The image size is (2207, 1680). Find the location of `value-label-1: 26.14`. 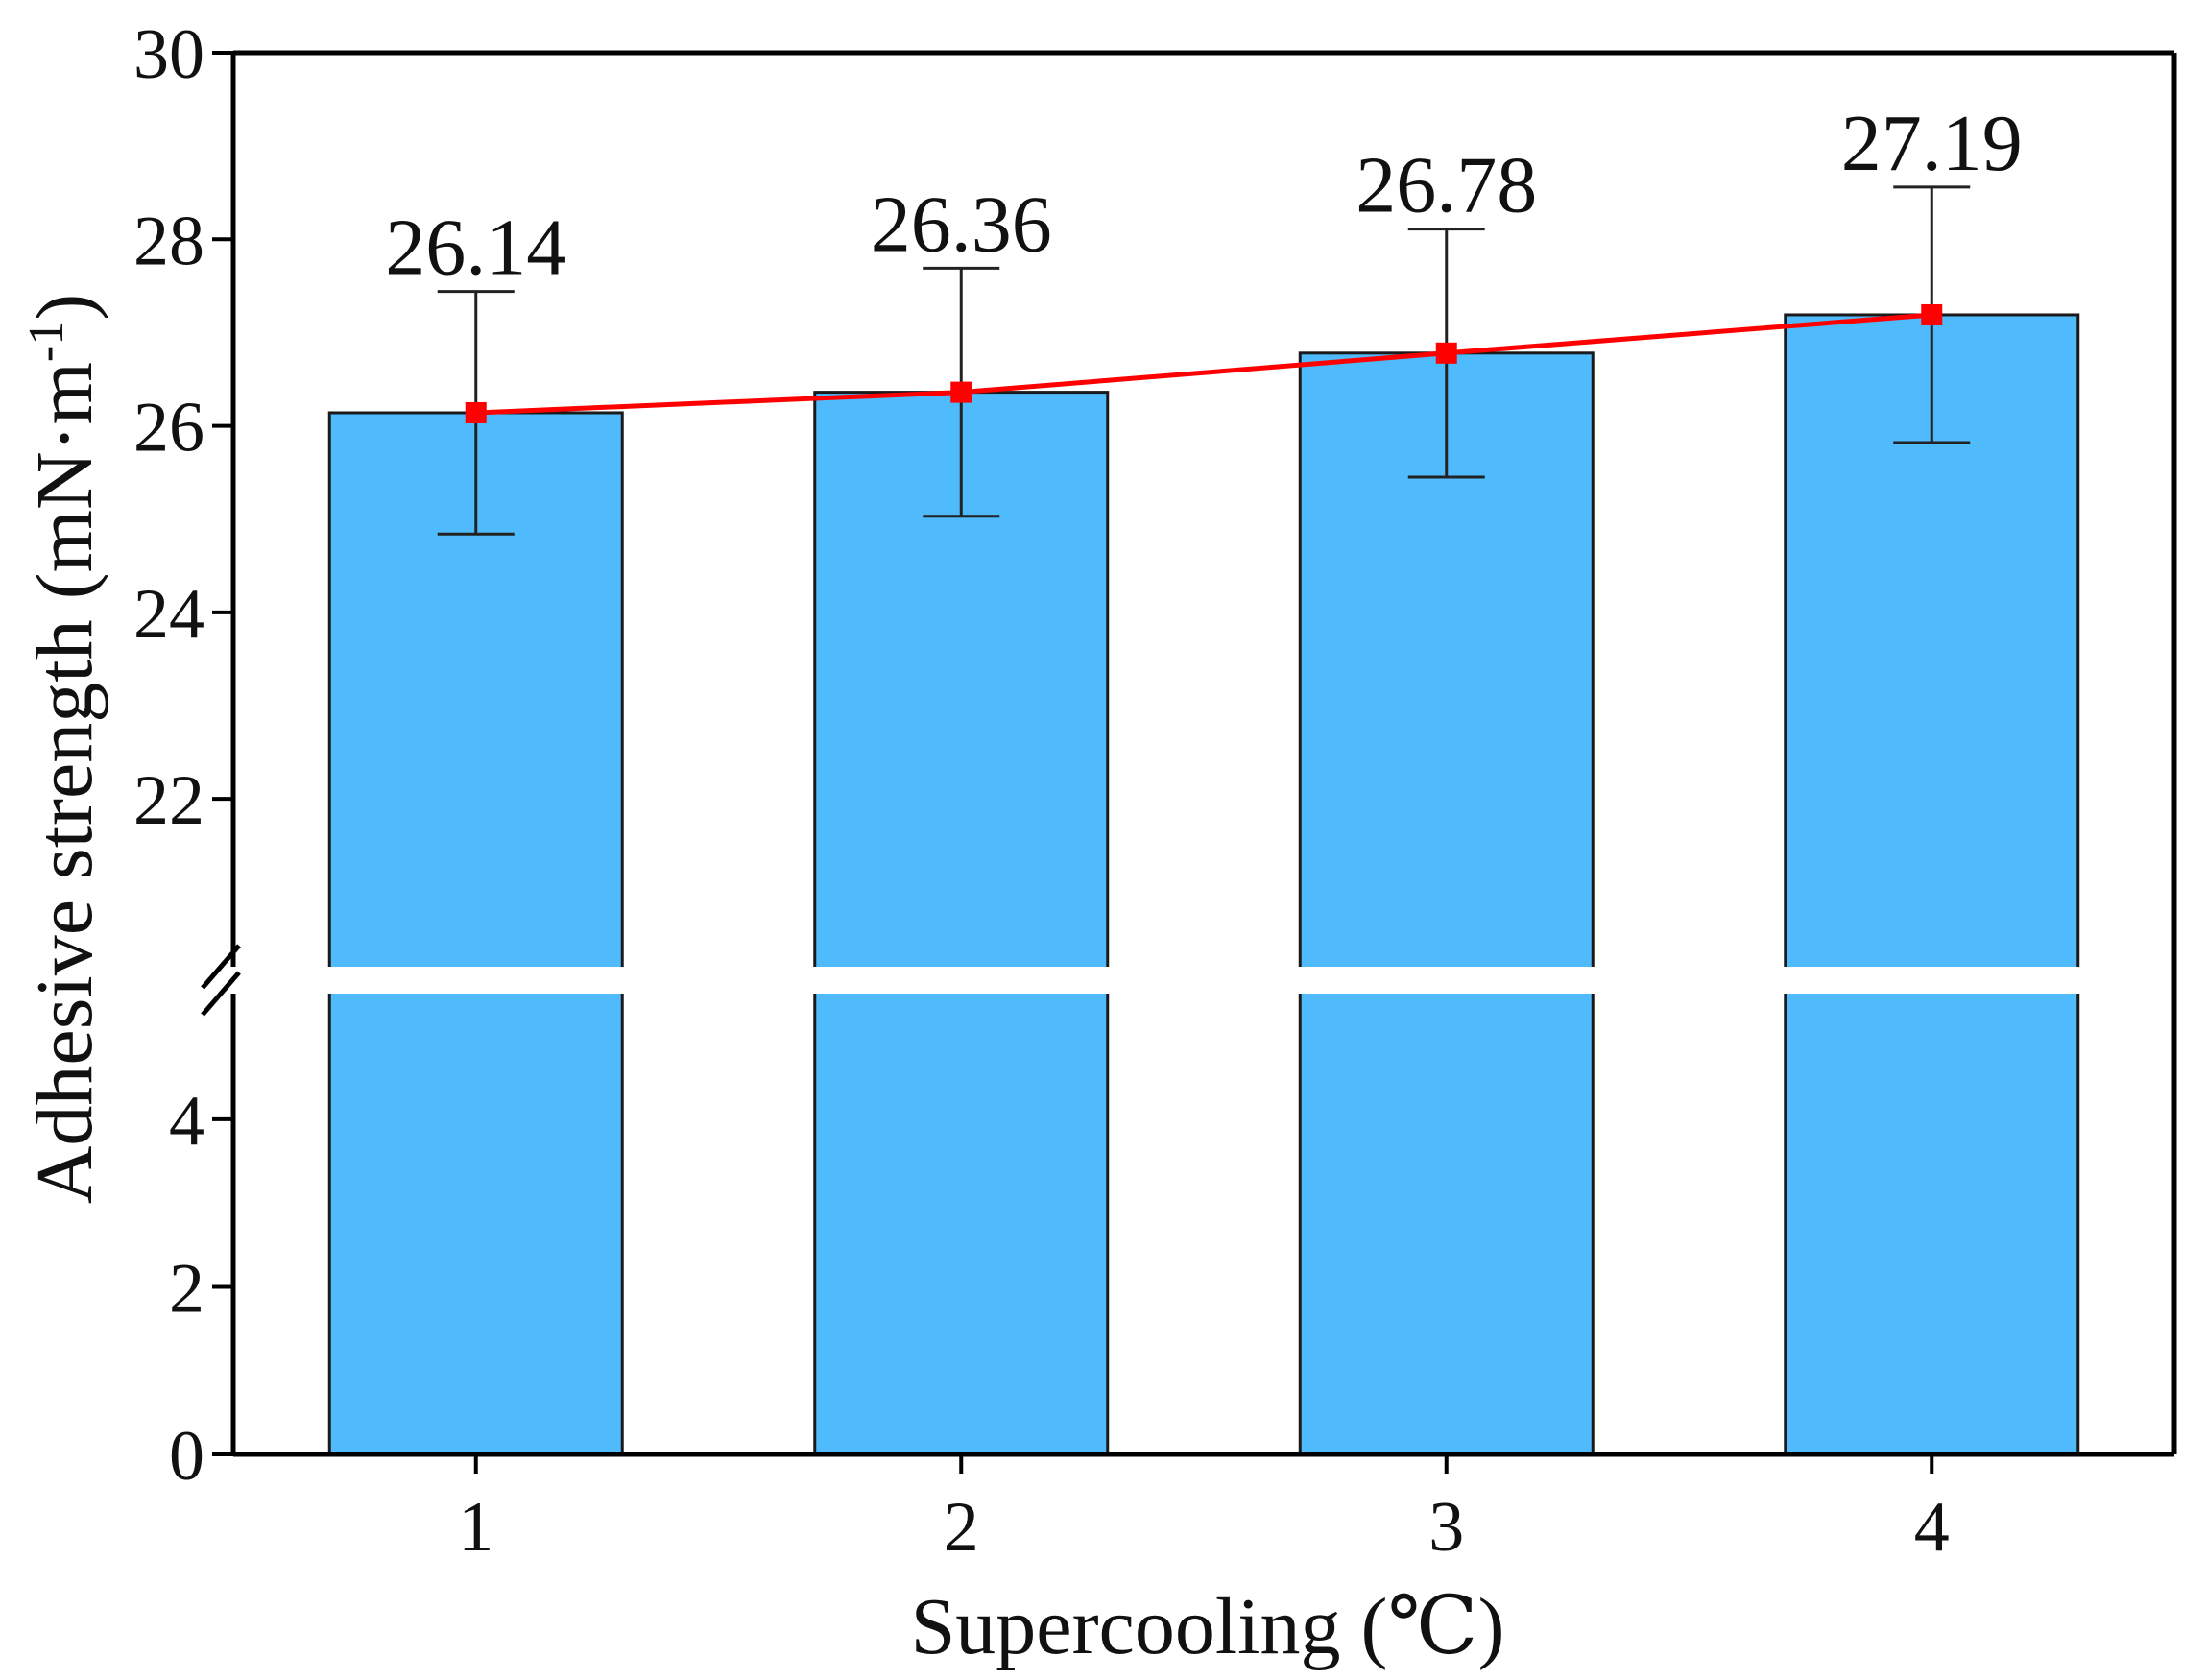

value-label-1: 26.14 is located at coordinates (476, 248).